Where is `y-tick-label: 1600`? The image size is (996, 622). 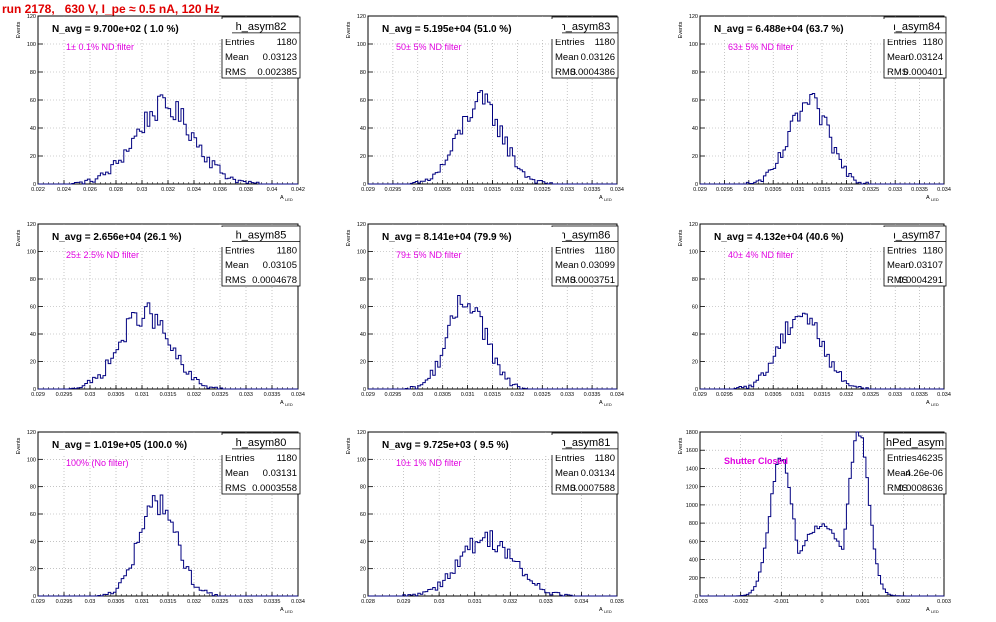
y-tick-label: 1600 is located at coordinates (692, 451).